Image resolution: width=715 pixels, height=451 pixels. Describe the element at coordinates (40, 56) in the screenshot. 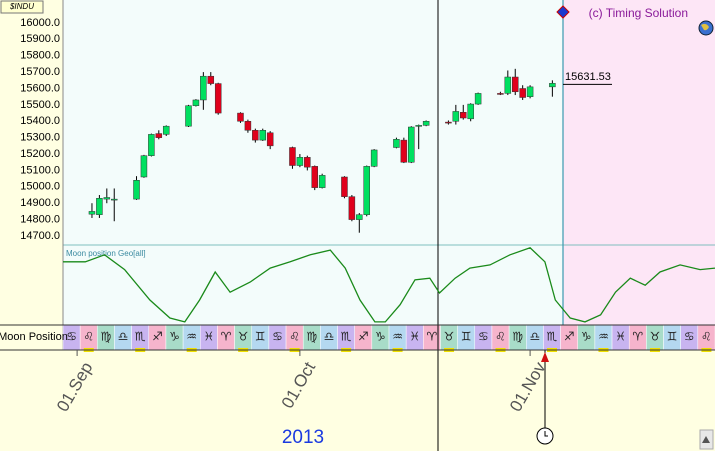

I see `y-tick-label: 15800.0` at that location.